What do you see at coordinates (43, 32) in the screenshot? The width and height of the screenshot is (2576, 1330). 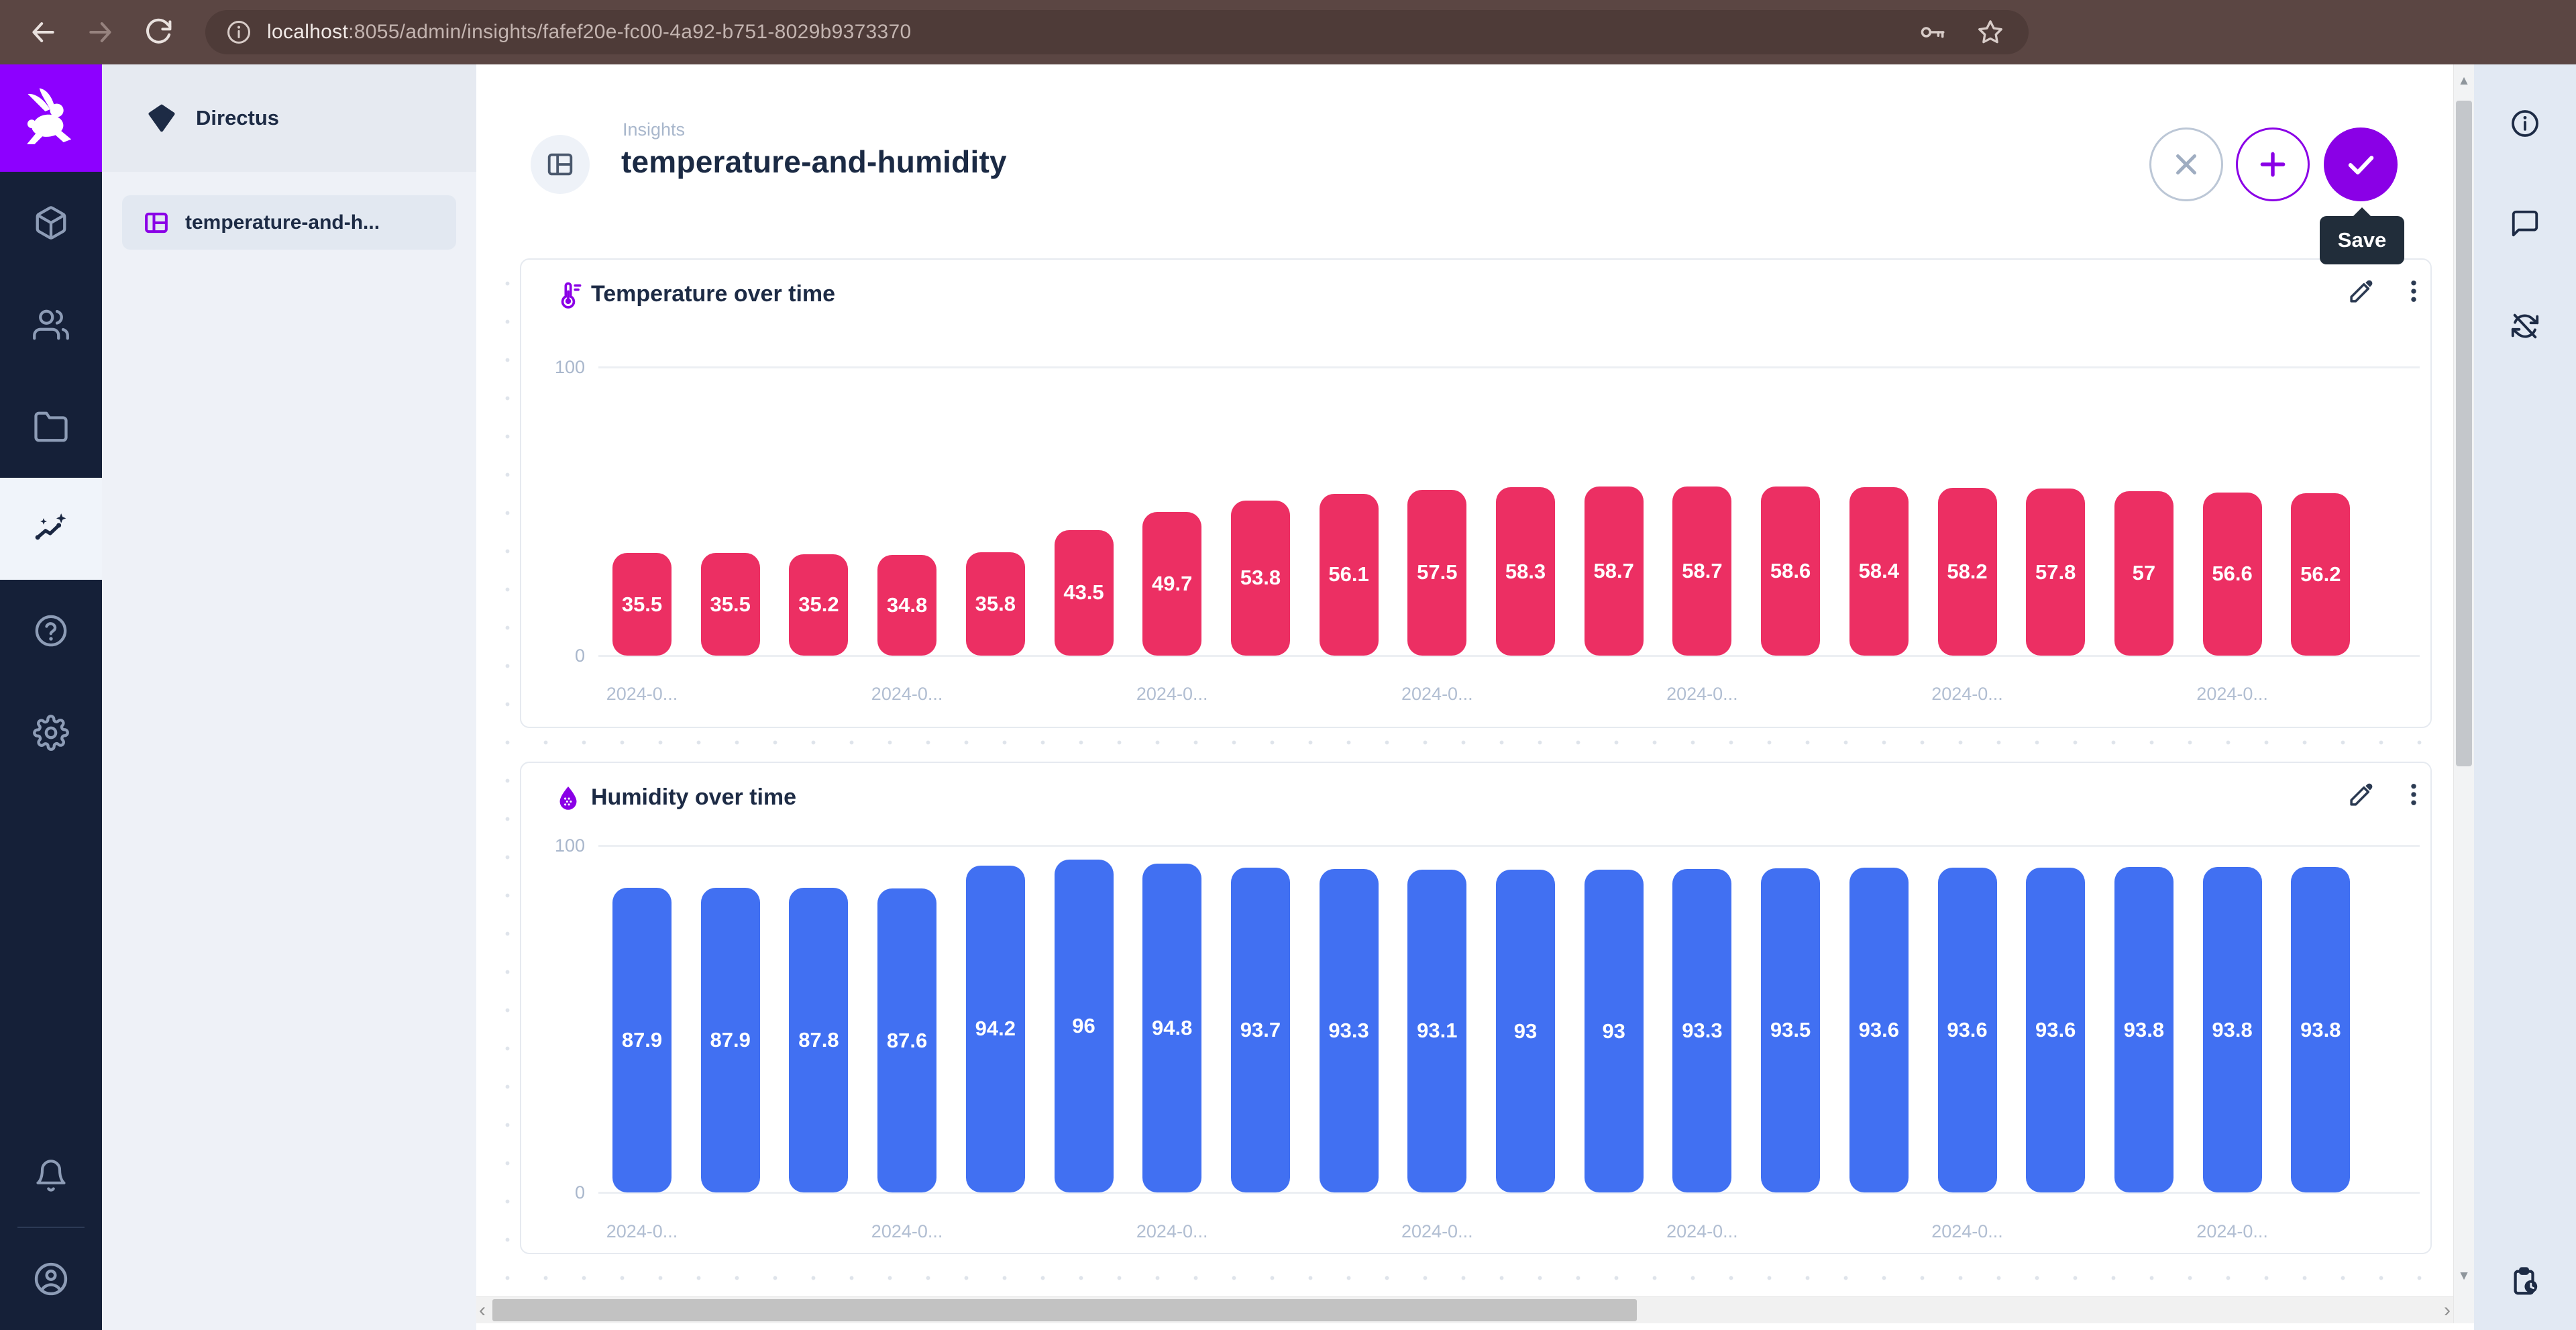 I see `browser-back-icon` at bounding box center [43, 32].